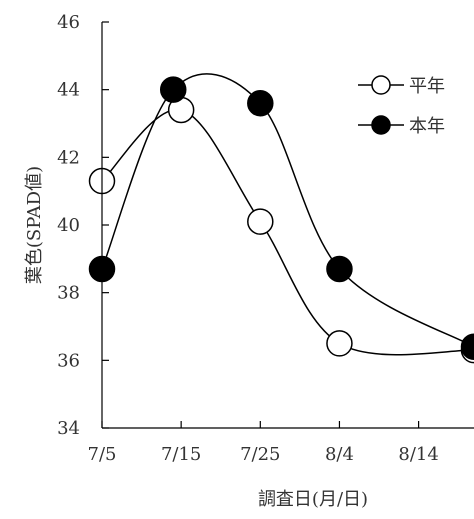  Describe the element at coordinates (68, 22) in the screenshot. I see `y-tick-label: 46` at that location.